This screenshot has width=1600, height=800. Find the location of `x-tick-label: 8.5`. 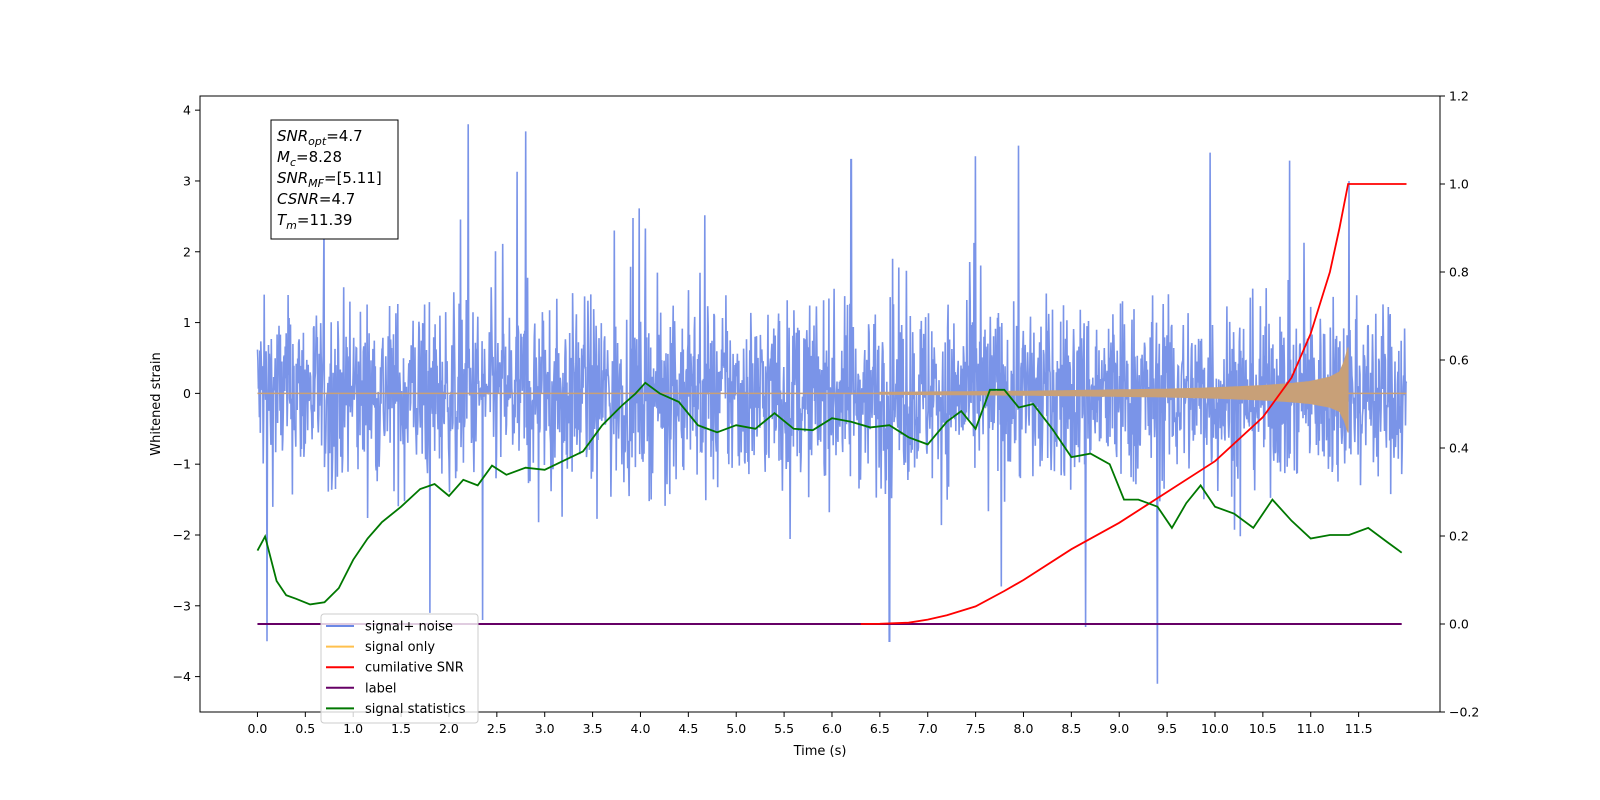

x-tick-label: 8.5 is located at coordinates (1071, 728).